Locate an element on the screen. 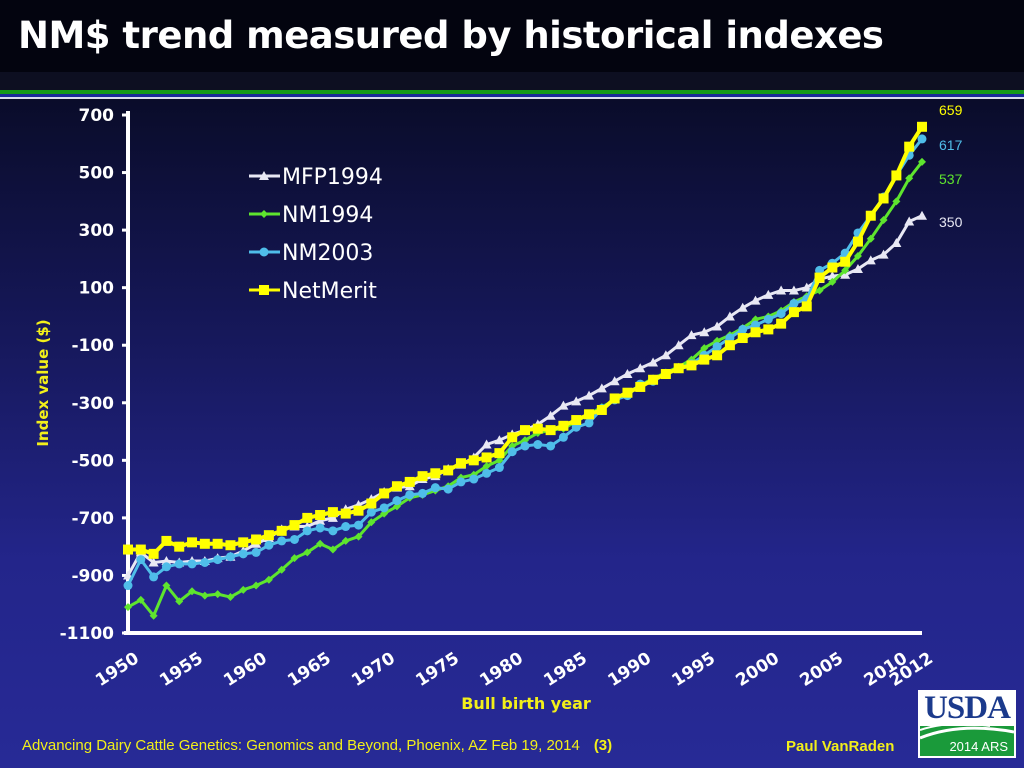 The height and width of the screenshot is (768, 1024). y-tick-label: 100 is located at coordinates (97, 289).